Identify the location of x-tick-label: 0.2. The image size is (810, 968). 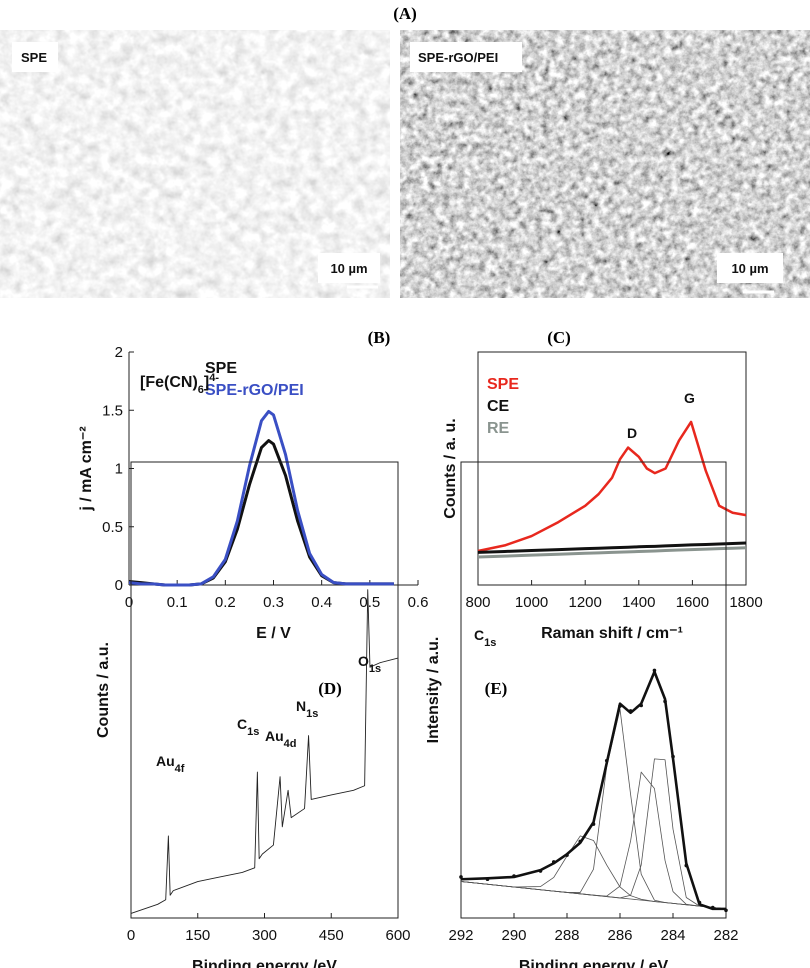
(225, 602).